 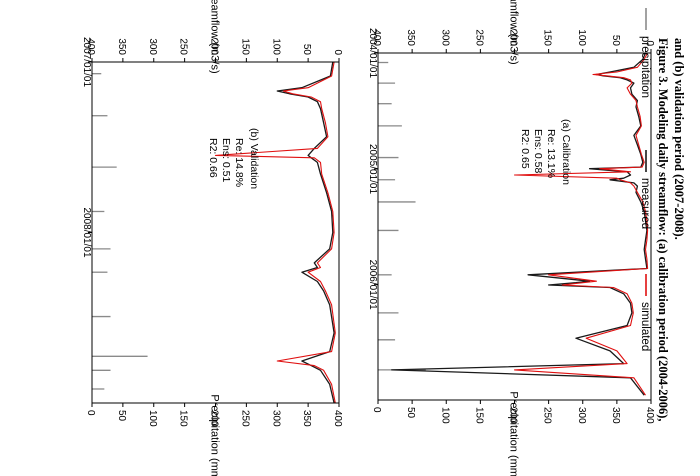 I want to click on panel-title: (b) Validation, so click(x=254, y=158).